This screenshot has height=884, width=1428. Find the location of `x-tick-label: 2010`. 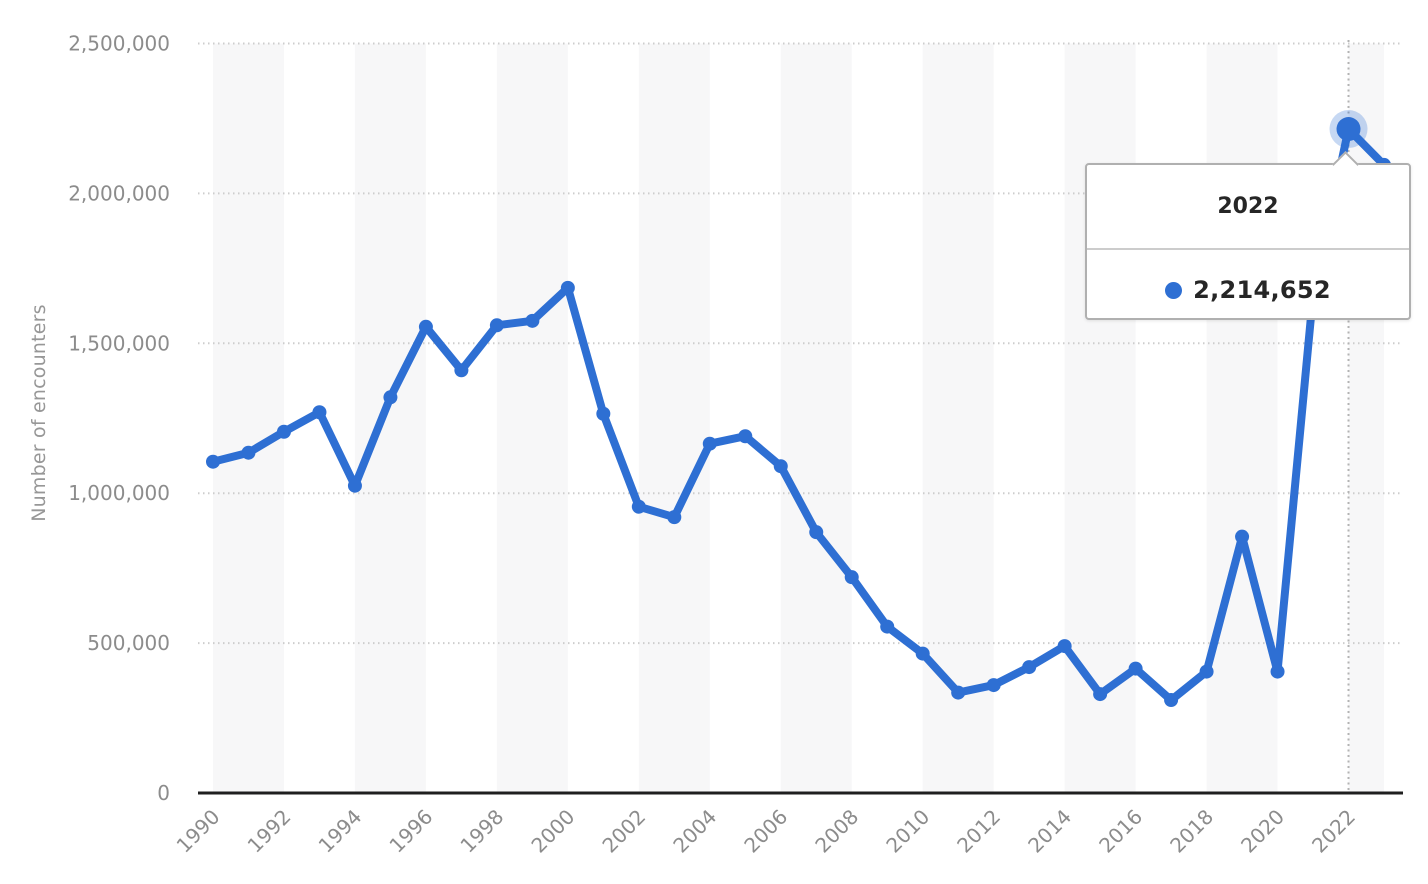

x-tick-label: 2010 is located at coordinates (907, 831).